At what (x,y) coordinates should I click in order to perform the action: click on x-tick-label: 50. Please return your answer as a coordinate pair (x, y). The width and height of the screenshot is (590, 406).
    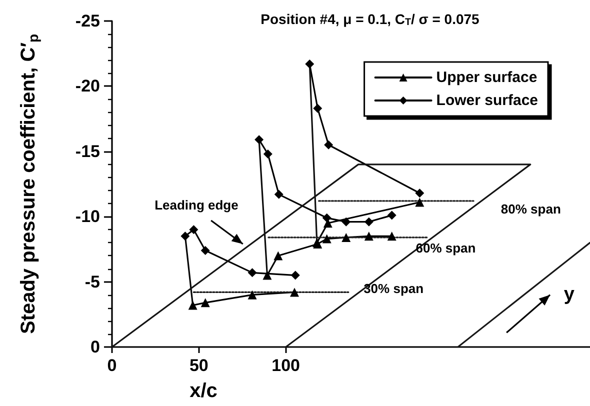
    Looking at the image, I should click on (198, 365).